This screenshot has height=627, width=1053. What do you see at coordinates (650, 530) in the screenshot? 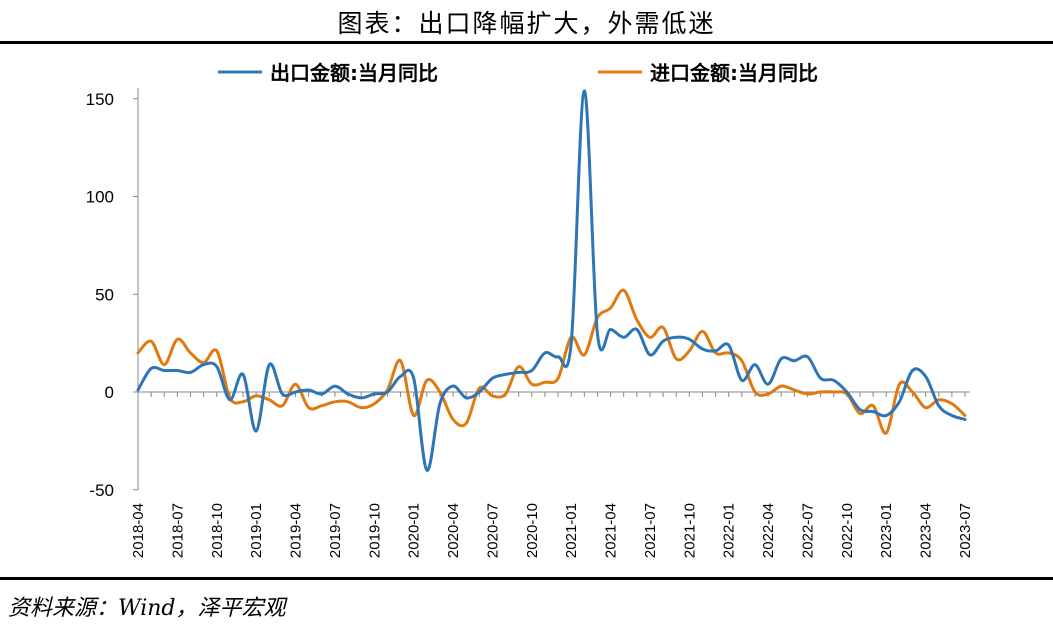
I see `x-tick-label: 2021-07` at bounding box center [650, 530].